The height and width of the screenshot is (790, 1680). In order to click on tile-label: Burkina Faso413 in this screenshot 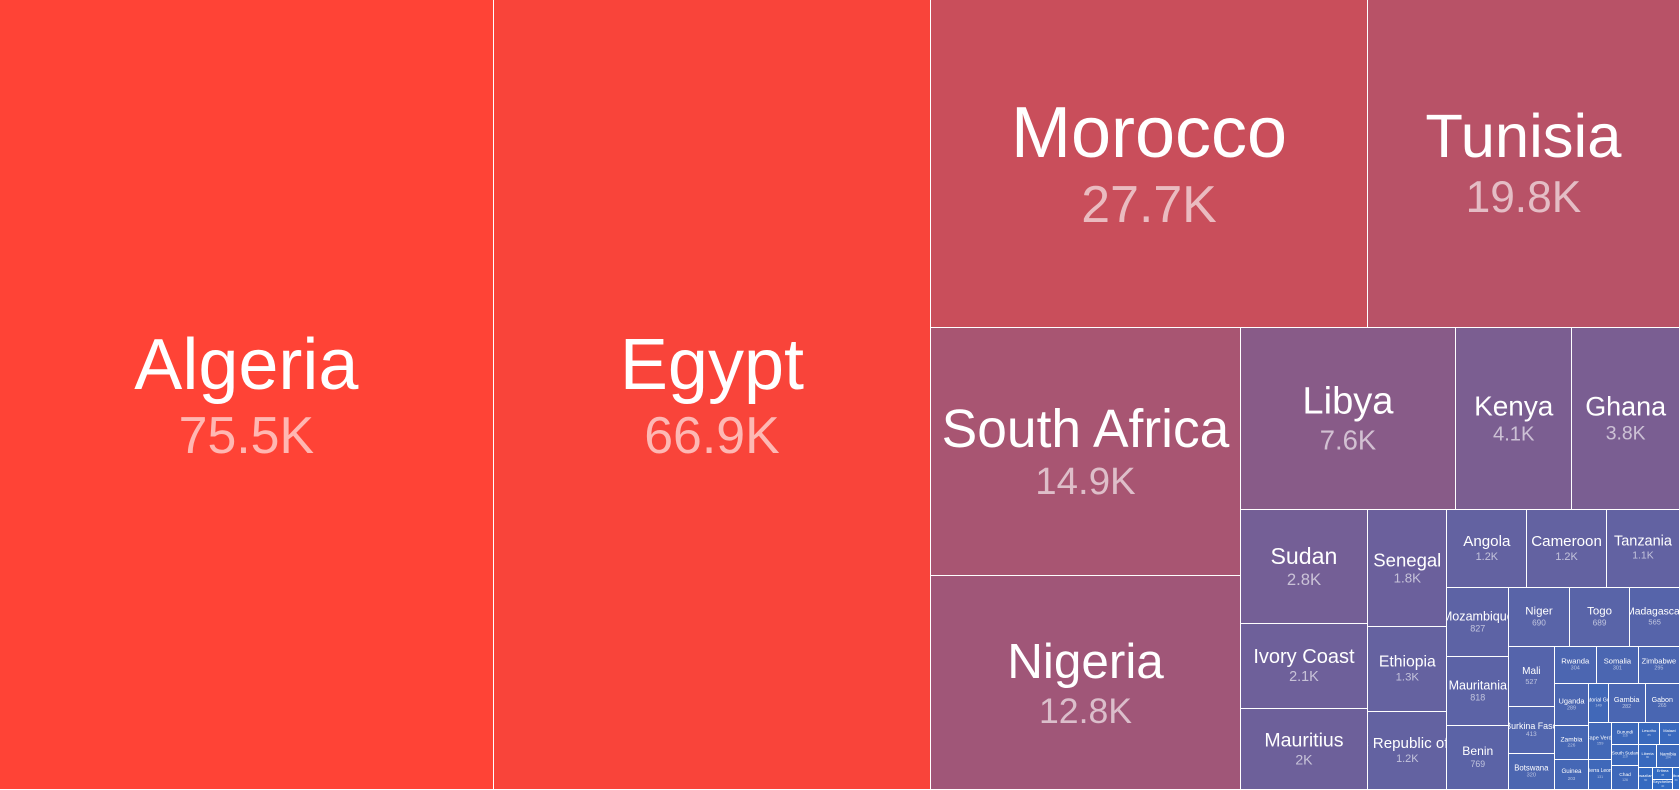, I will do `click(1531, 730)`.